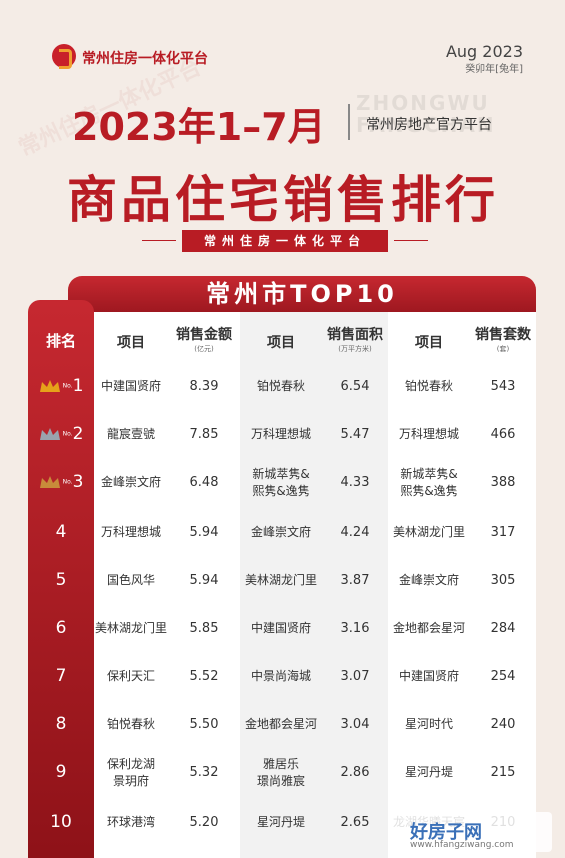 This screenshot has width=565, height=858. I want to click on sales-area: 5.47, so click(355, 434).